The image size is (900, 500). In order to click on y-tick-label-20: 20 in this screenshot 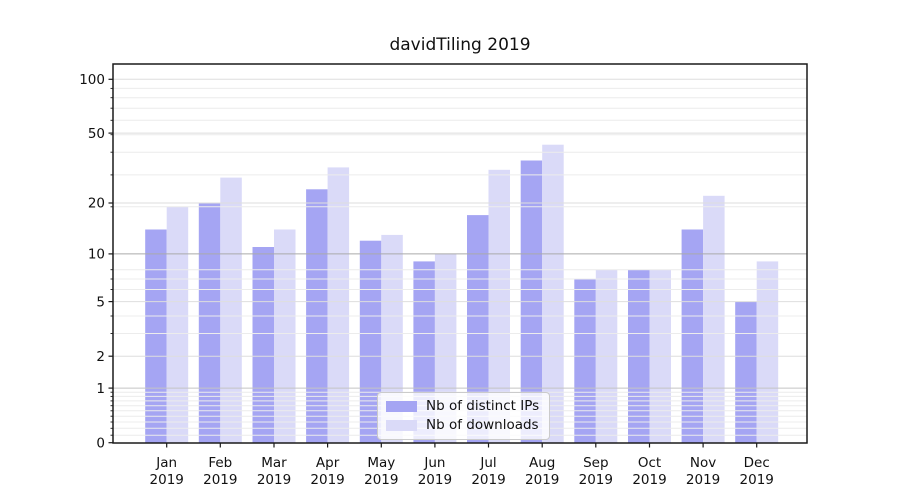, I will do `click(96, 204)`.